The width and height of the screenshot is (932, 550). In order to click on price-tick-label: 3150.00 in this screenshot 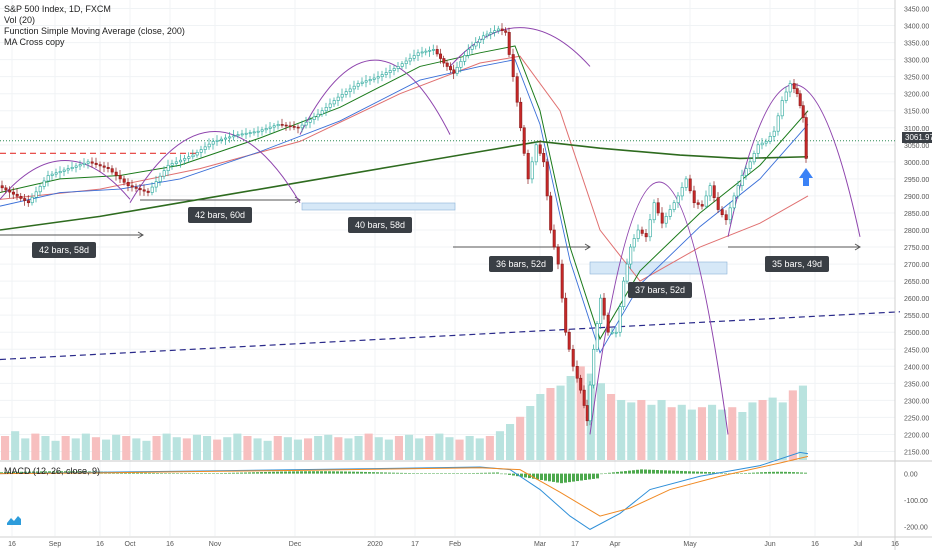, I will do `click(916, 112)`.